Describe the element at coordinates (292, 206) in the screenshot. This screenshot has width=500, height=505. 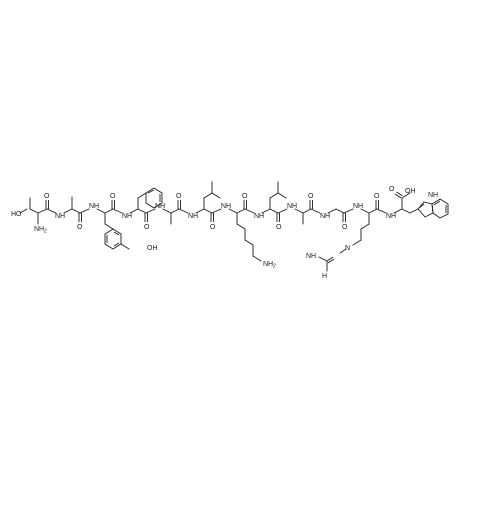
I see `amide-nh-8: NH` at that location.